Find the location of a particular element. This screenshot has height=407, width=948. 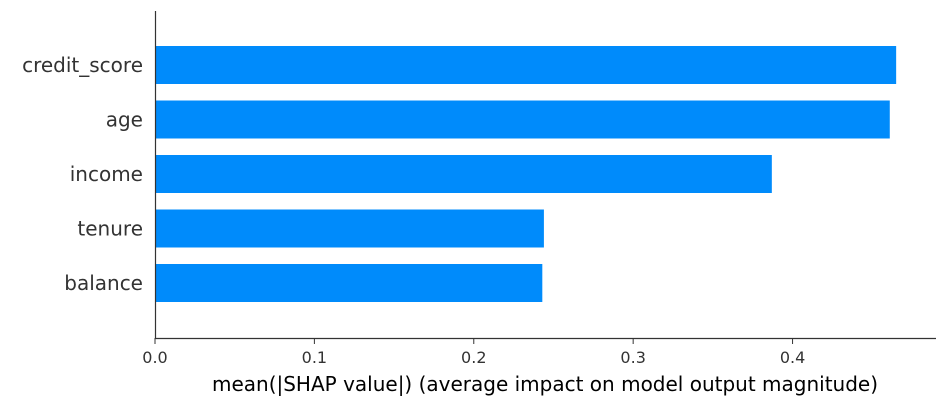

x-tick-label: 0.3 is located at coordinates (632, 357).